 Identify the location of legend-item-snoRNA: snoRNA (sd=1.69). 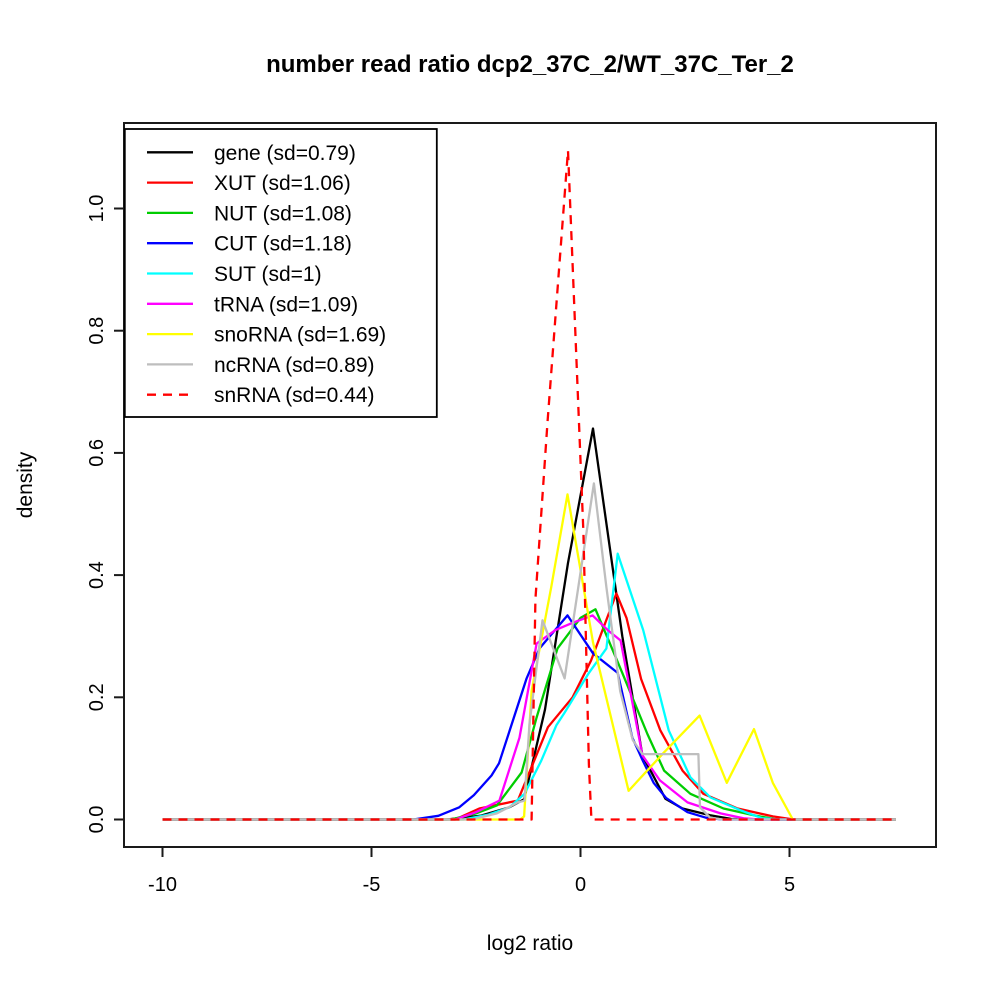
(266, 335).